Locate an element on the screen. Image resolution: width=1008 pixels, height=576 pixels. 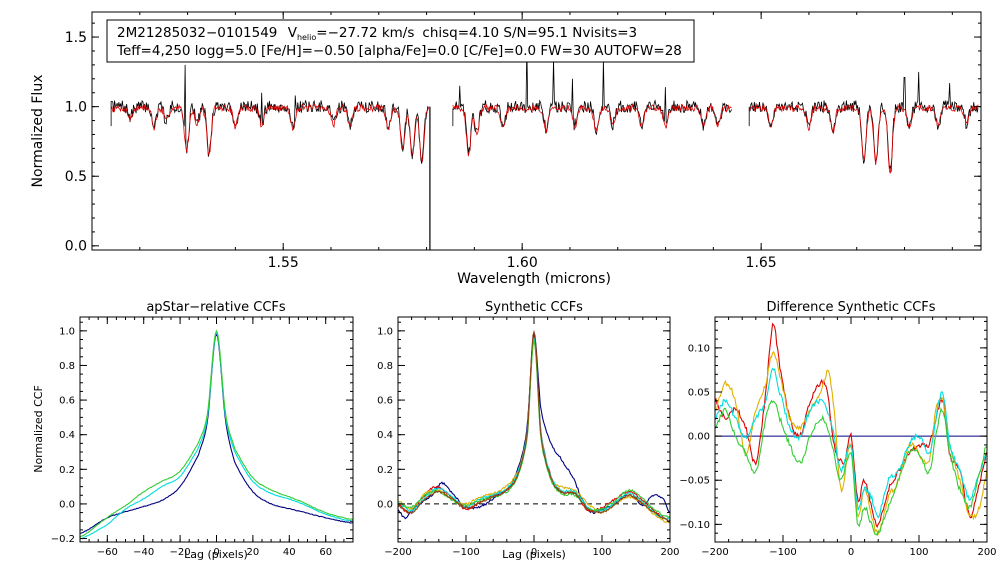
x-tick-label: 20 is located at coordinates (253, 552).